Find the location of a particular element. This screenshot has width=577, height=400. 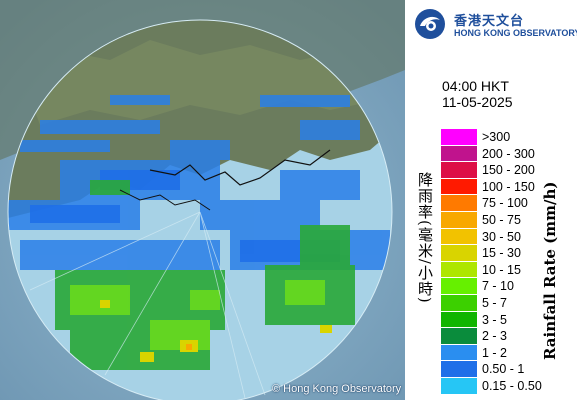

legend-title-cn: 降雨率(毫米/小時) is located at coordinates (425, 238).